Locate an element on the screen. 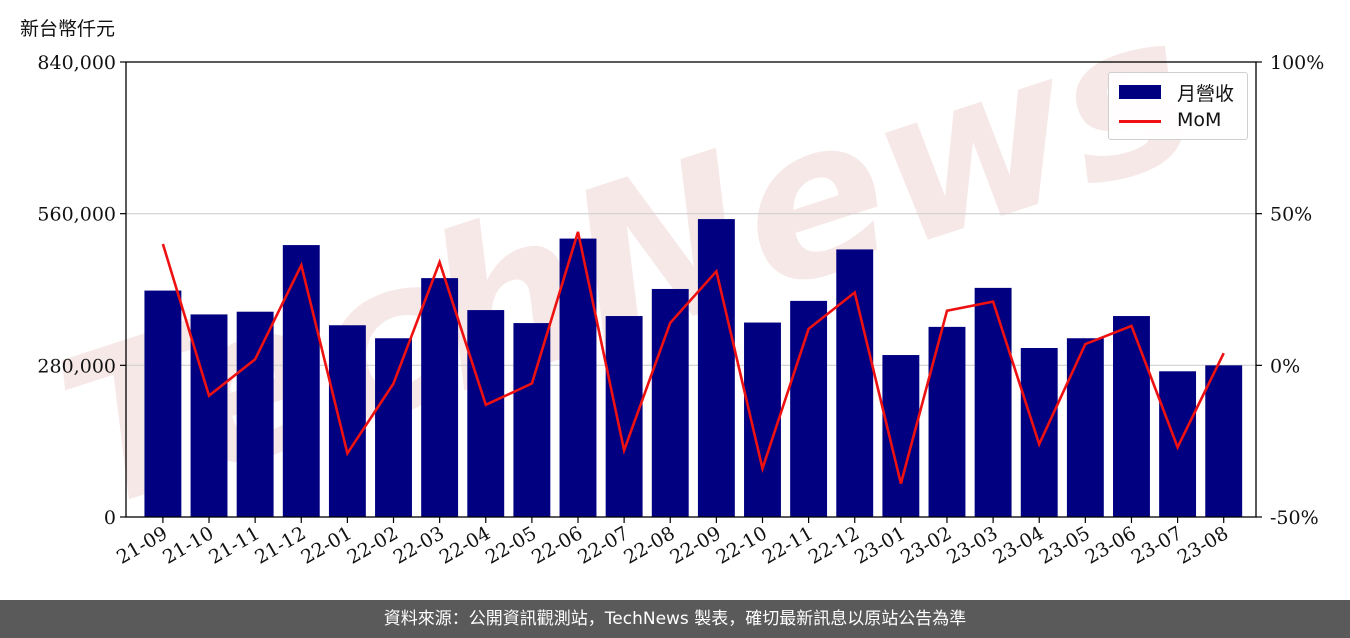 This screenshot has width=1350, height=638. legend: 月營收 MoM is located at coordinates (1178, 106).